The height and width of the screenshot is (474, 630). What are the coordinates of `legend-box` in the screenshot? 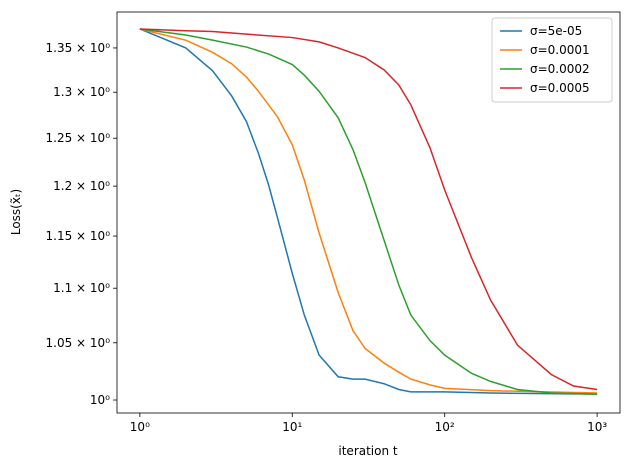 It's located at (552, 60).